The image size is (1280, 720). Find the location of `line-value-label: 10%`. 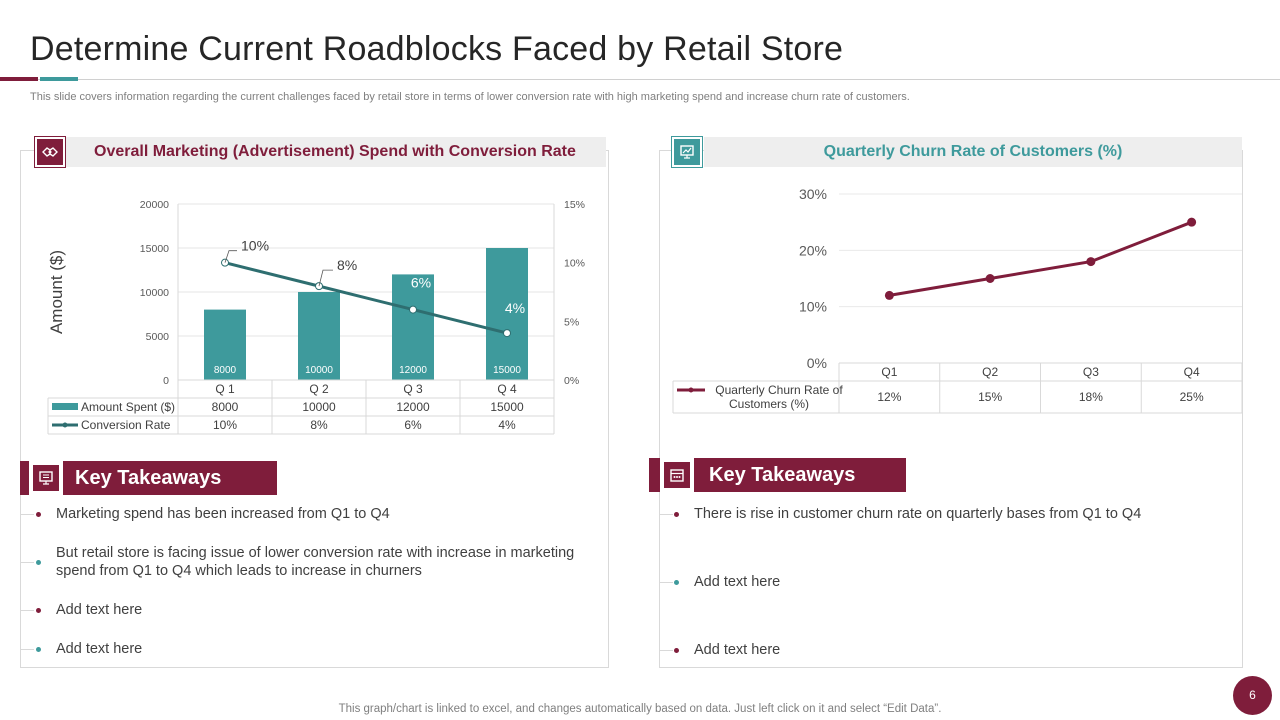

line-value-label: 10% is located at coordinates (255, 246).